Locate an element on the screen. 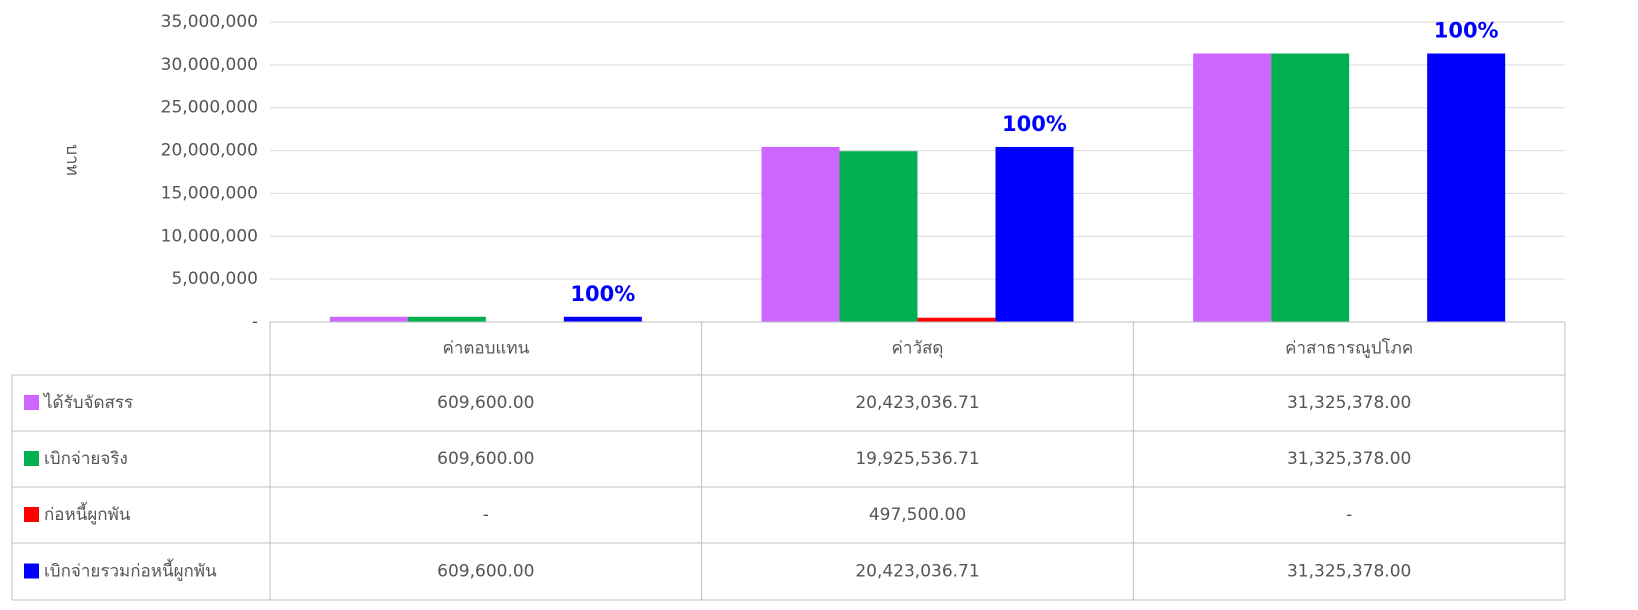  table-cell: 497,500.00 is located at coordinates (917, 515).